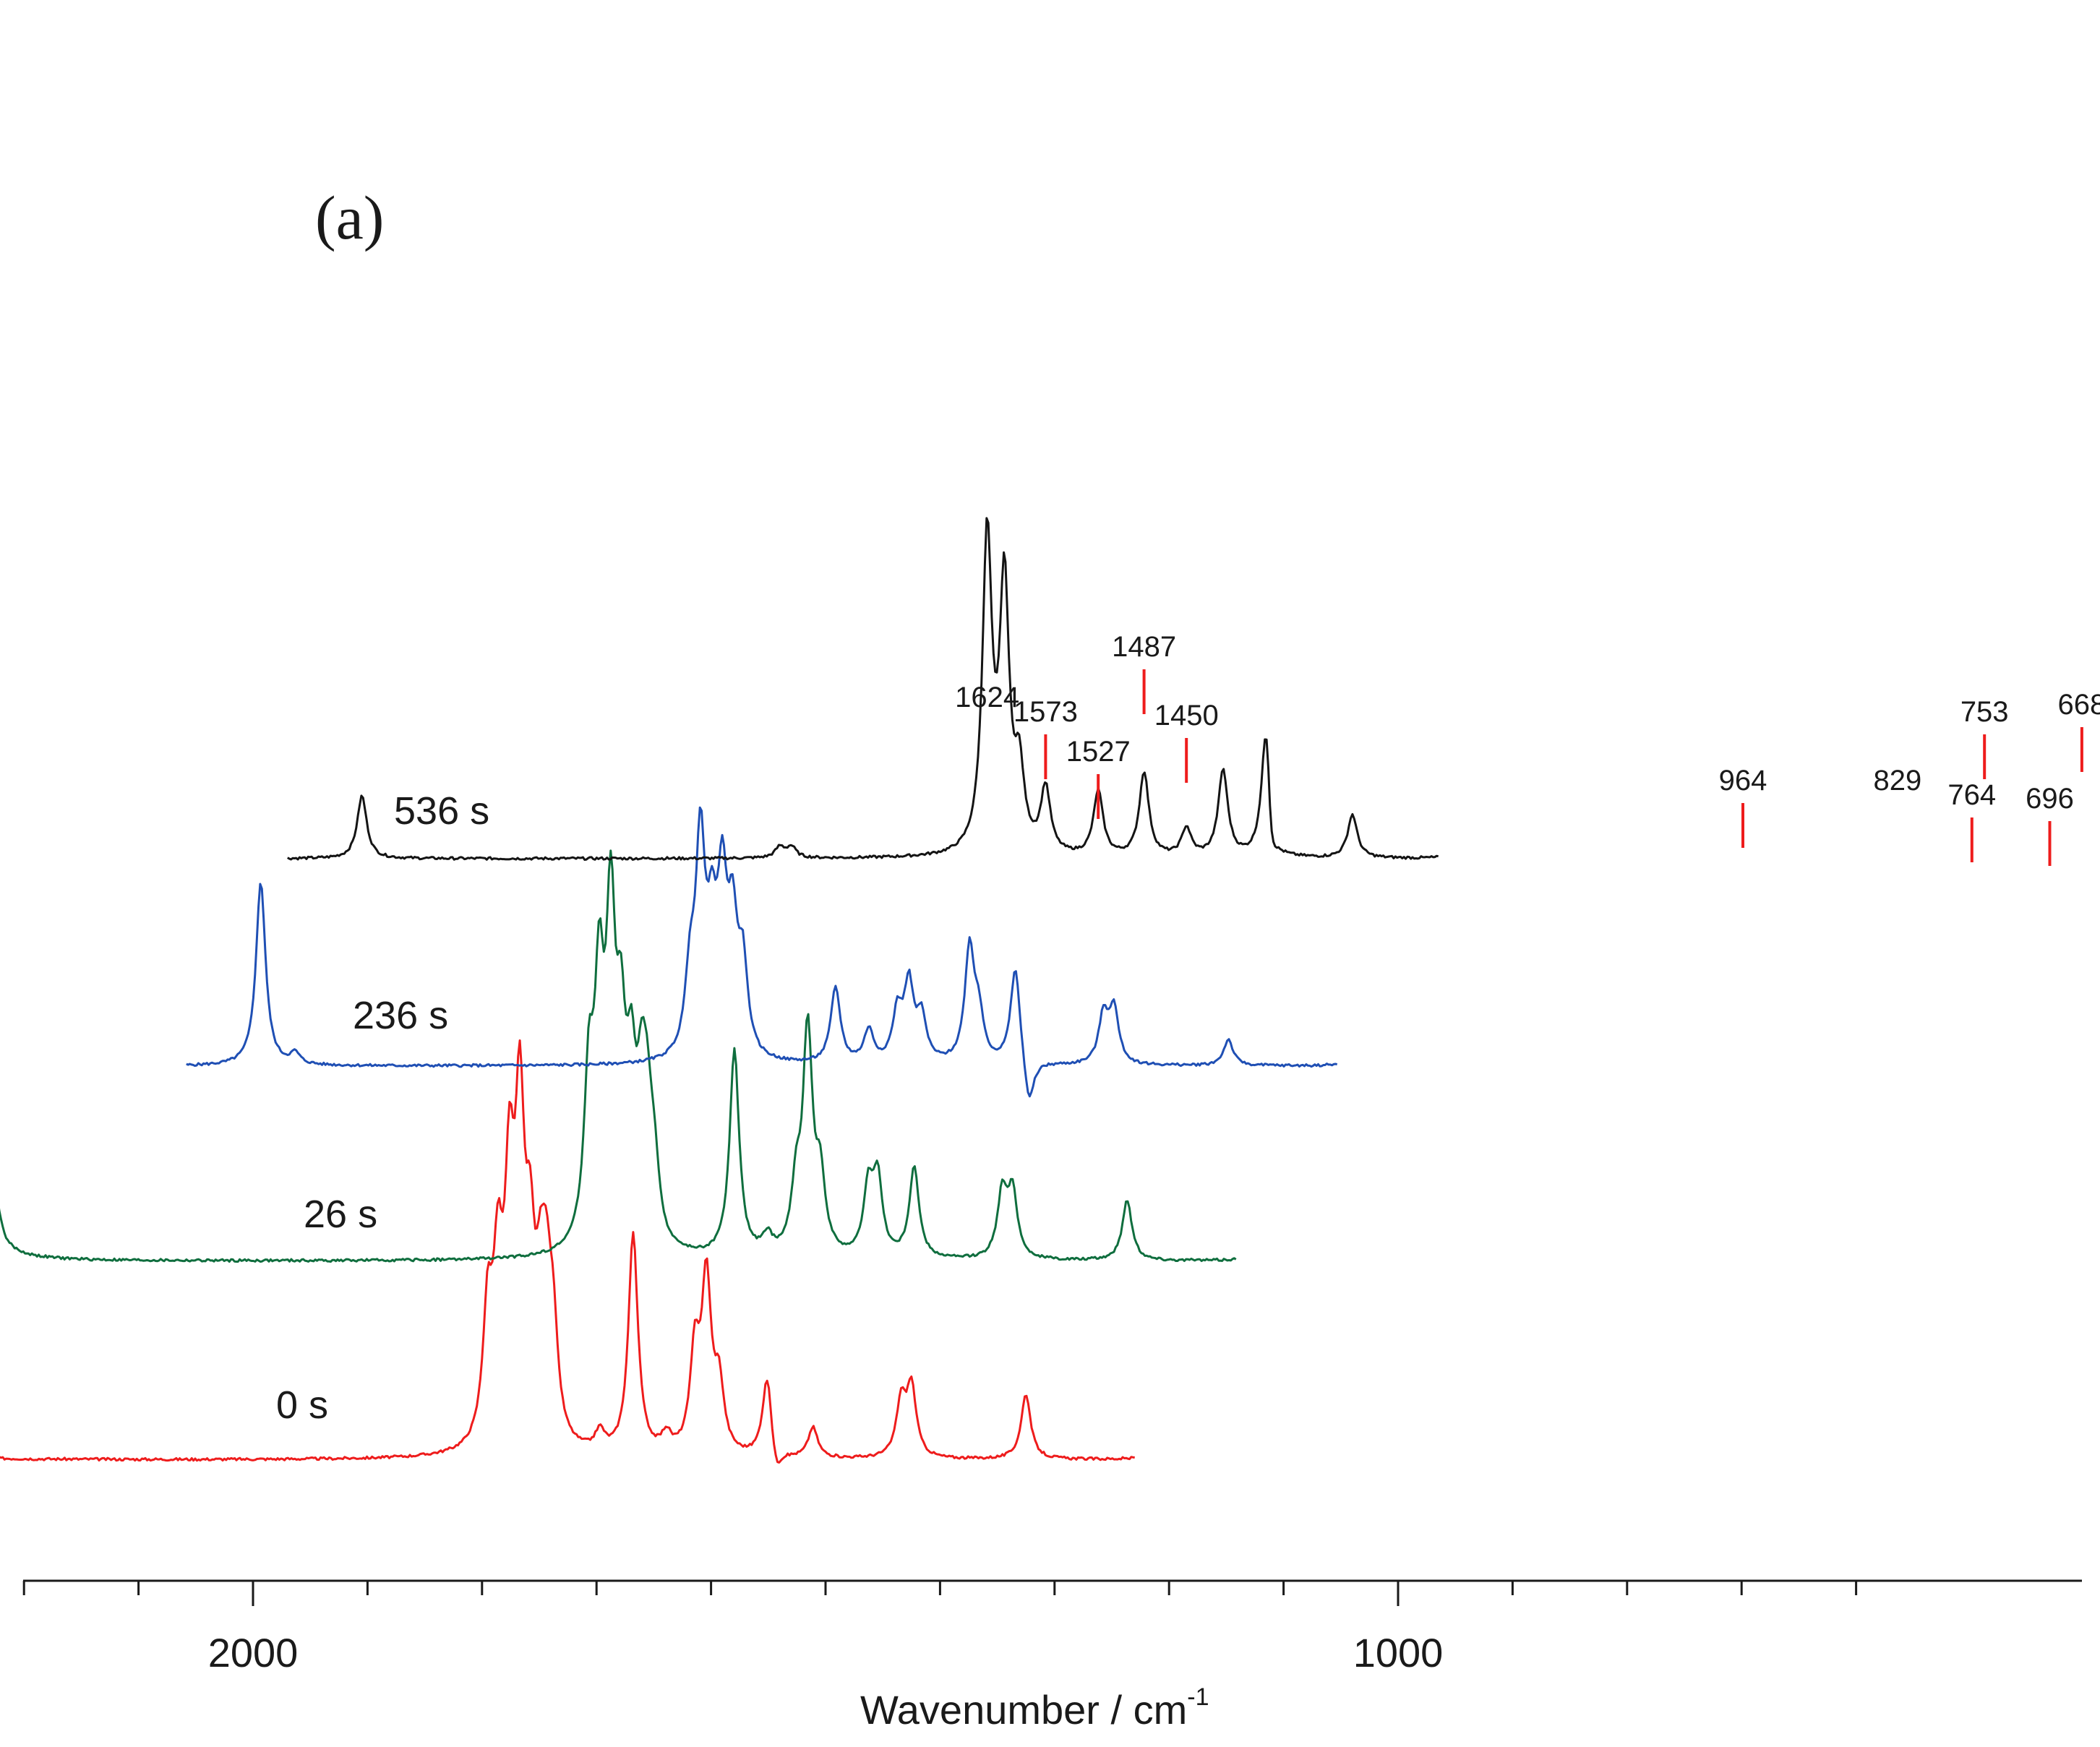 The image size is (2100, 1747). What do you see at coordinates (1743, 781) in the screenshot?
I see `peak-label-964: 964` at bounding box center [1743, 781].